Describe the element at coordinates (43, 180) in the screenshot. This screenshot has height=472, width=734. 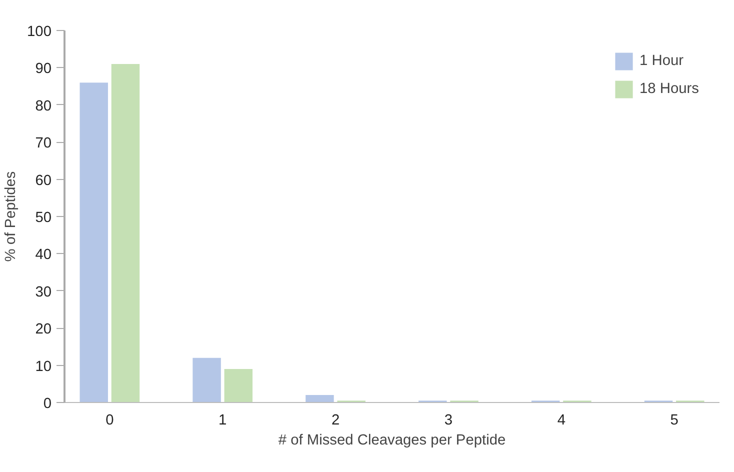
I see `y-tick-label: 60` at that location.